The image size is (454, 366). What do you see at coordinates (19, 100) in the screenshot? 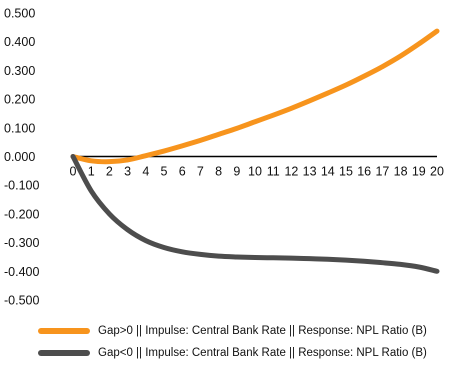
I see `y-tick-label: 0.200` at bounding box center [19, 100].